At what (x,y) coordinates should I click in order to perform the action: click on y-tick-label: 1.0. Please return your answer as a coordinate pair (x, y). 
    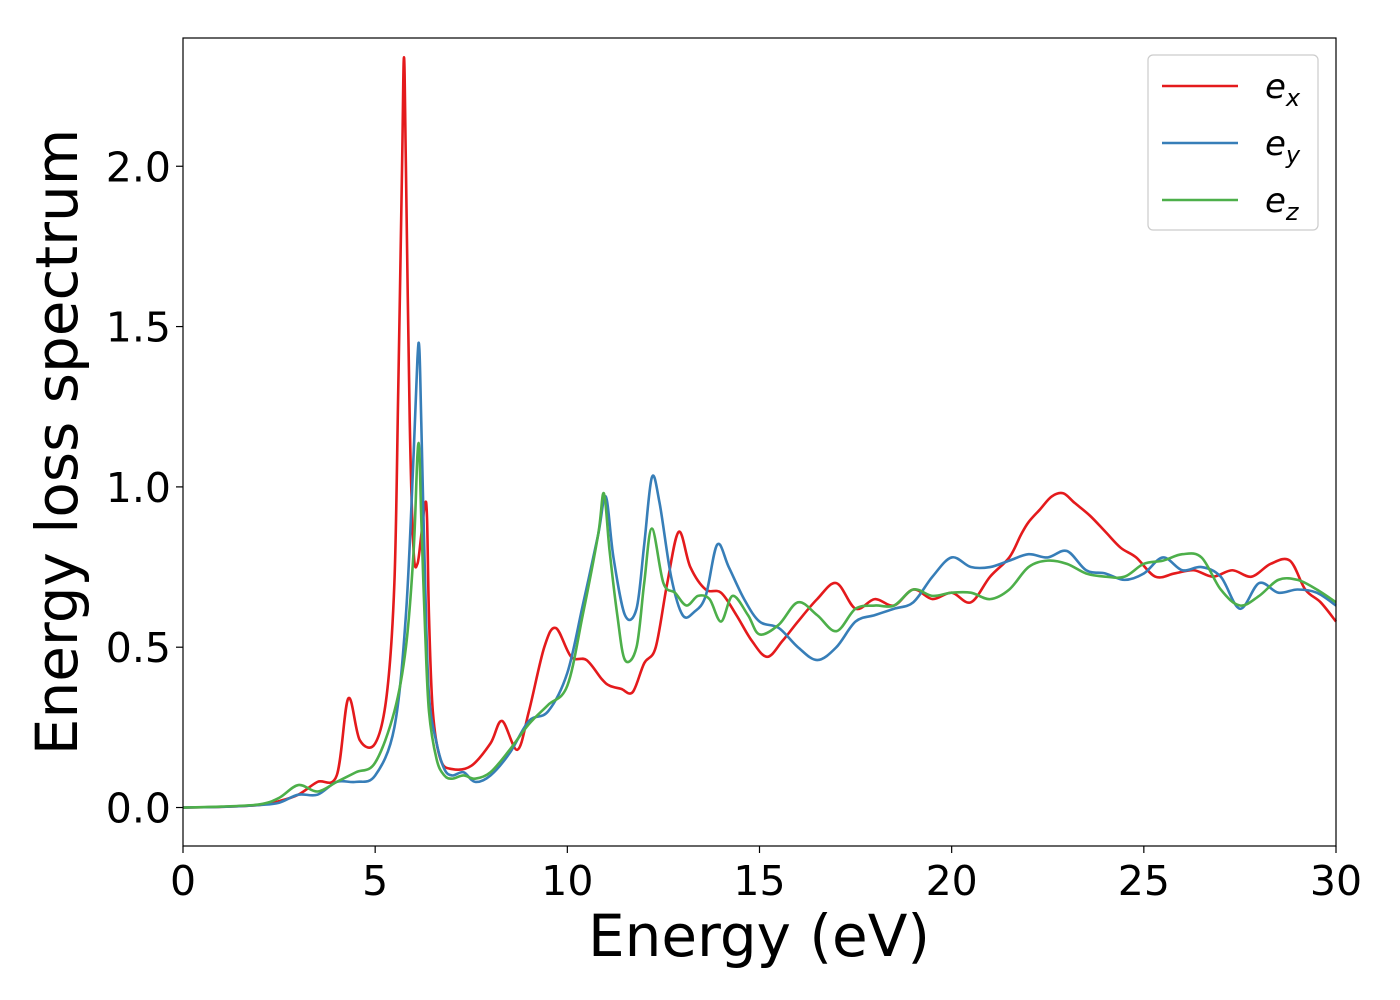
    Looking at the image, I should click on (138, 488).